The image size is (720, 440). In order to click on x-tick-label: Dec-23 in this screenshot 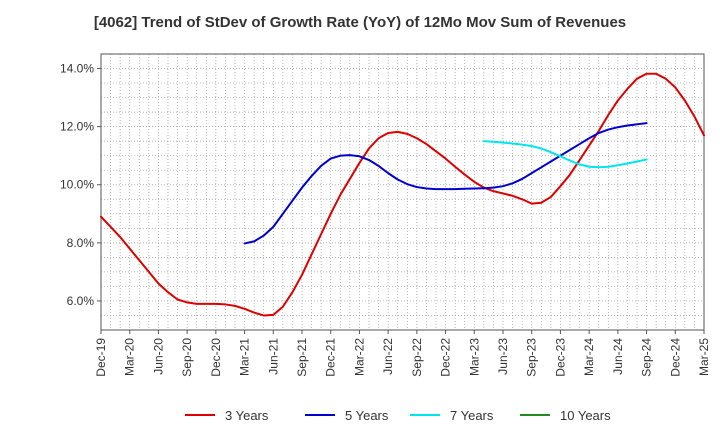, I will do `click(560, 357)`.